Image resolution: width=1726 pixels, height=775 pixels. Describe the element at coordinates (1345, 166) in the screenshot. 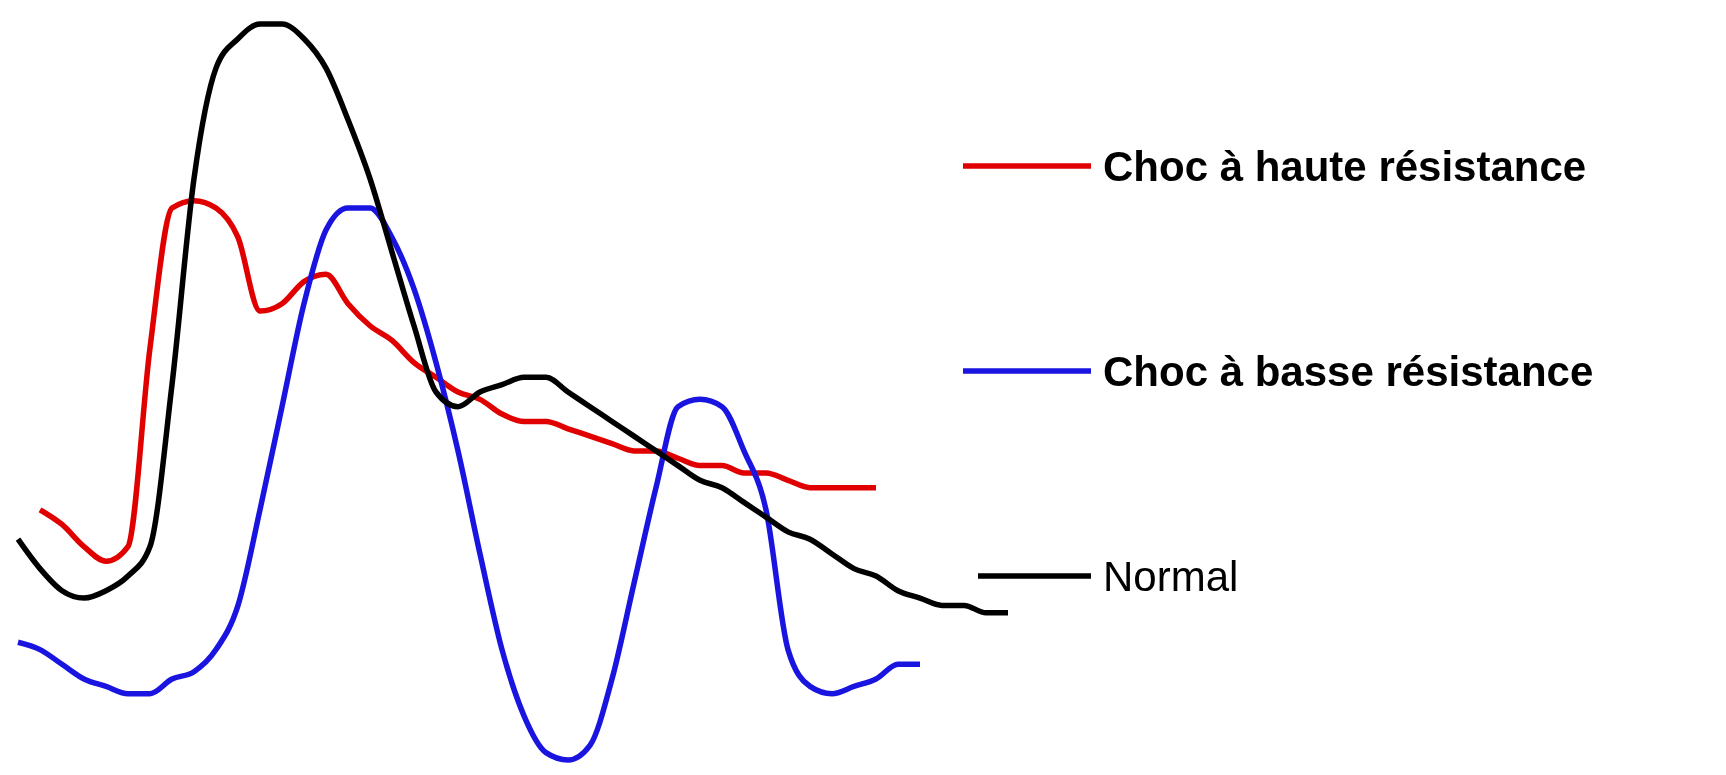

I see `legend-label: Choc à haute résistance` at that location.